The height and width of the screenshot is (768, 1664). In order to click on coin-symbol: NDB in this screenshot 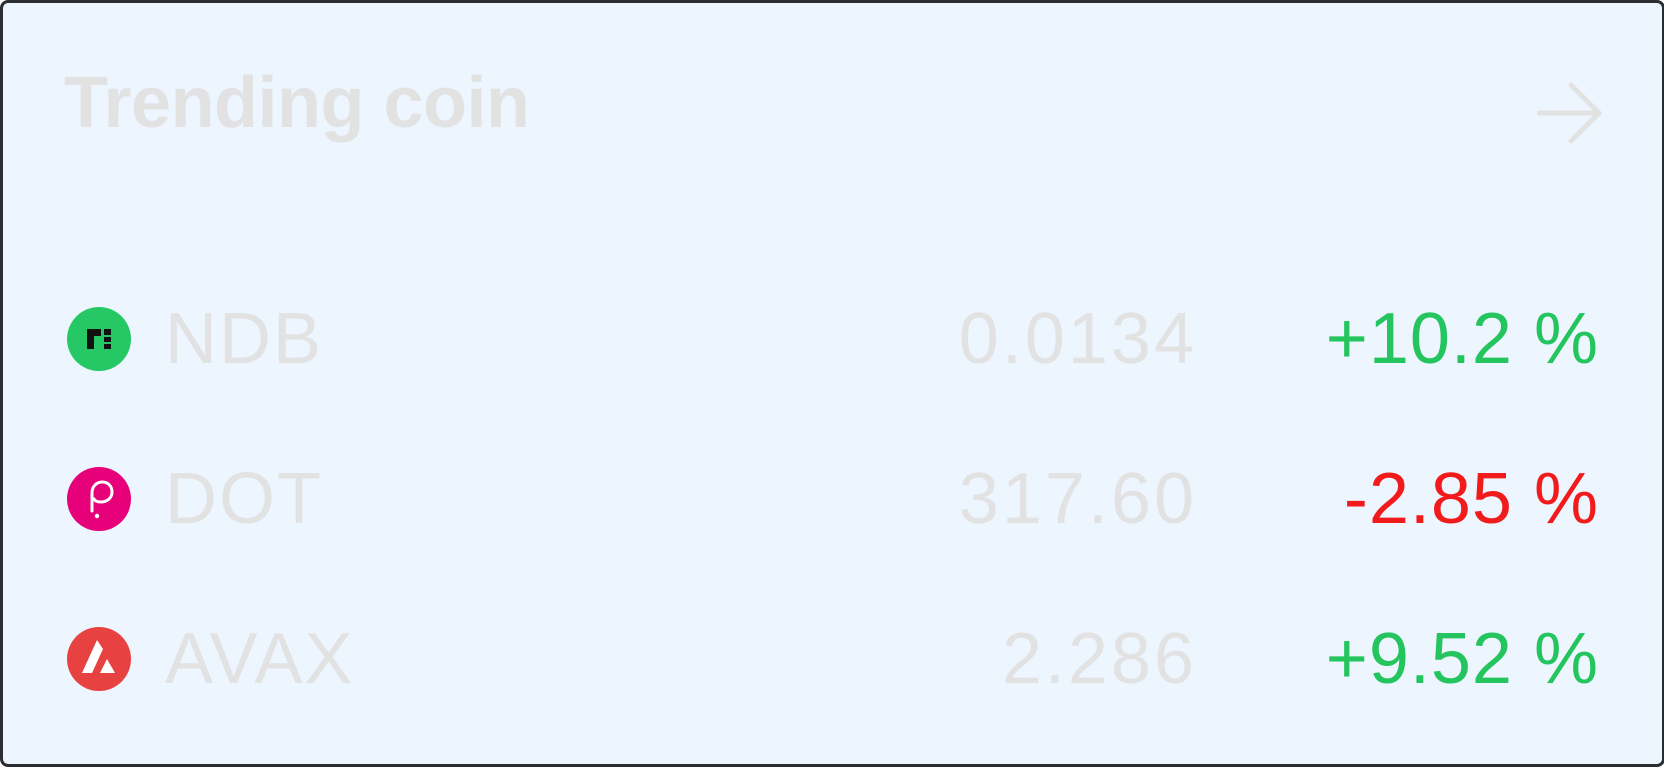, I will do `click(244, 339)`.